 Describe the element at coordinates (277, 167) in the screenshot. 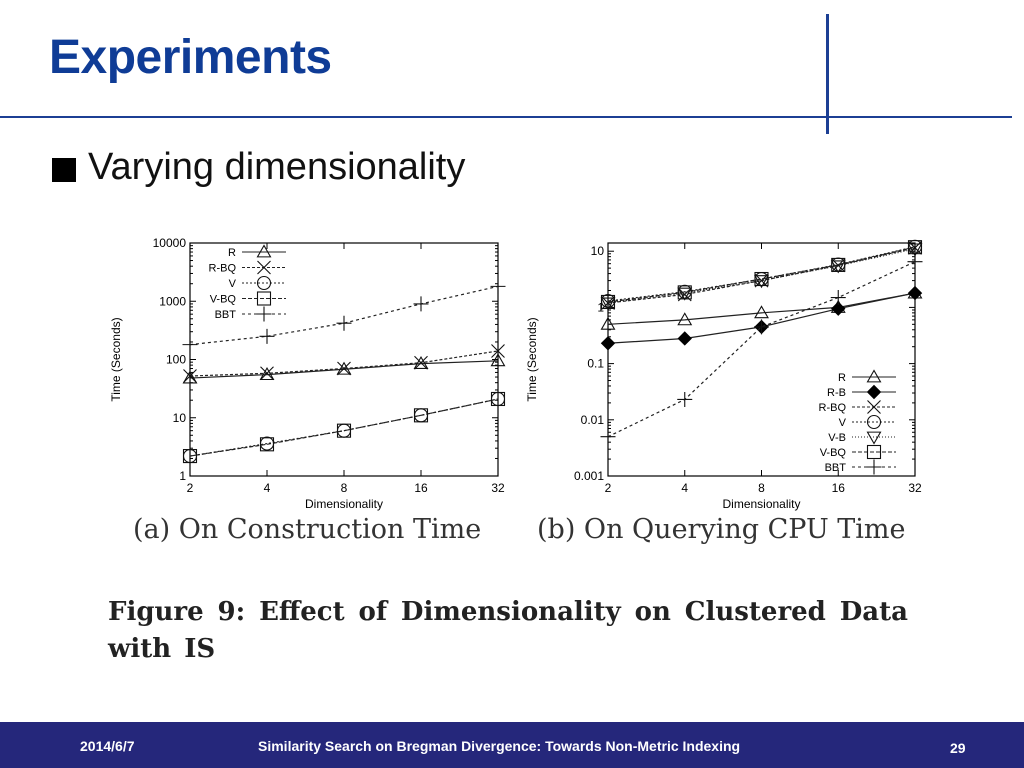

I see `bullet-text: Varying dimensionality` at that location.